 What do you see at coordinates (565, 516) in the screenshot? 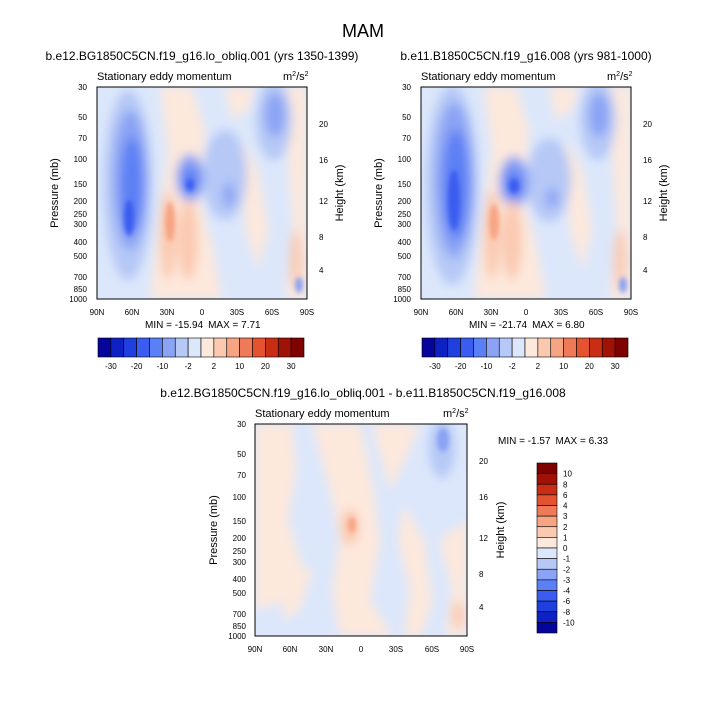
I see `colorbar-label: 3` at bounding box center [565, 516].